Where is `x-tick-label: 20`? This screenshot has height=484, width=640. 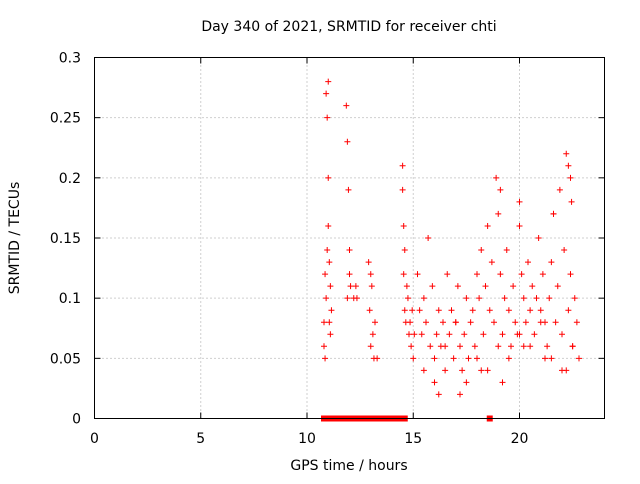
x-tick-label: 20 is located at coordinates (520, 439).